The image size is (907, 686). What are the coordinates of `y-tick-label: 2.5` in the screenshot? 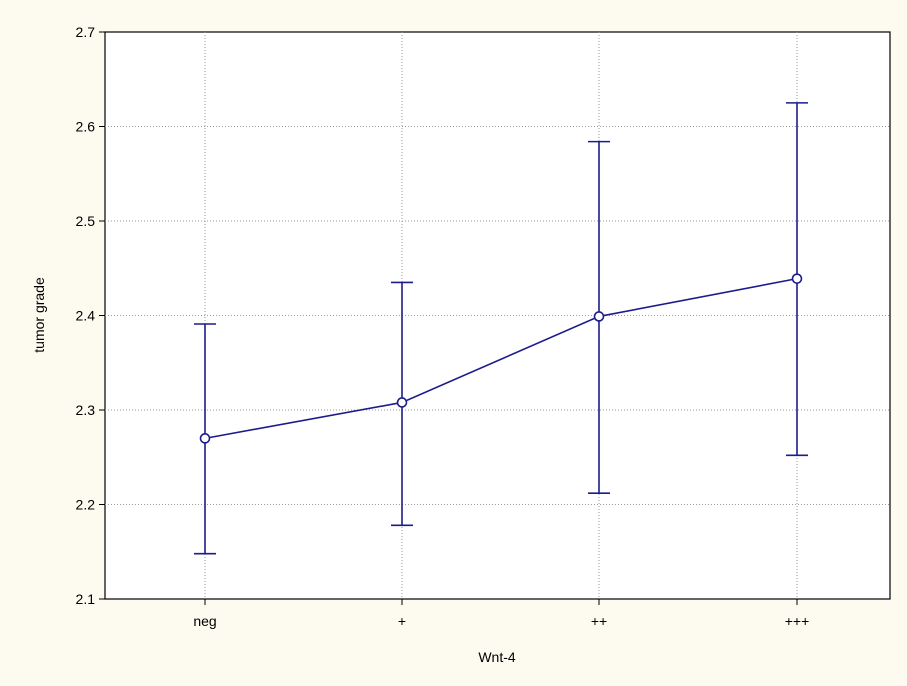 It's located at (86, 221).